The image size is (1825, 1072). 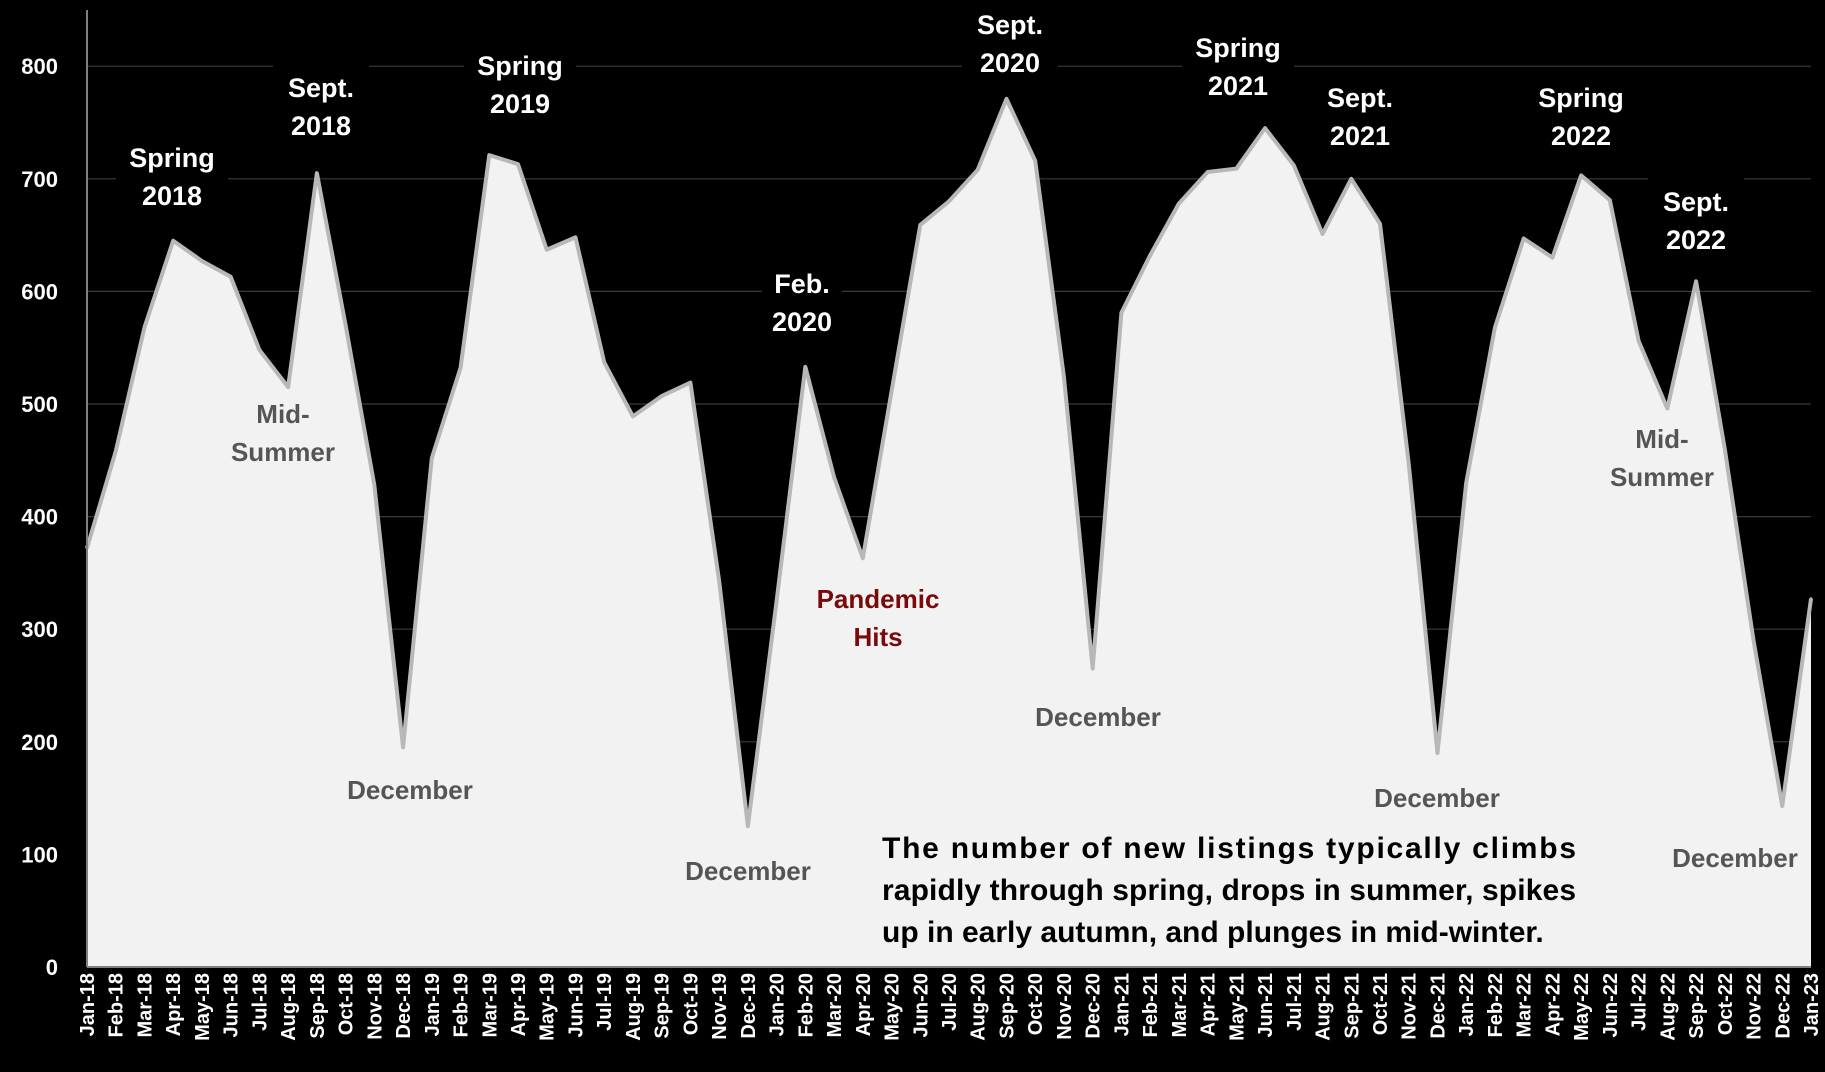 I want to click on annotation-mid-summer-2018: Mid-Summer, so click(x=283, y=433).